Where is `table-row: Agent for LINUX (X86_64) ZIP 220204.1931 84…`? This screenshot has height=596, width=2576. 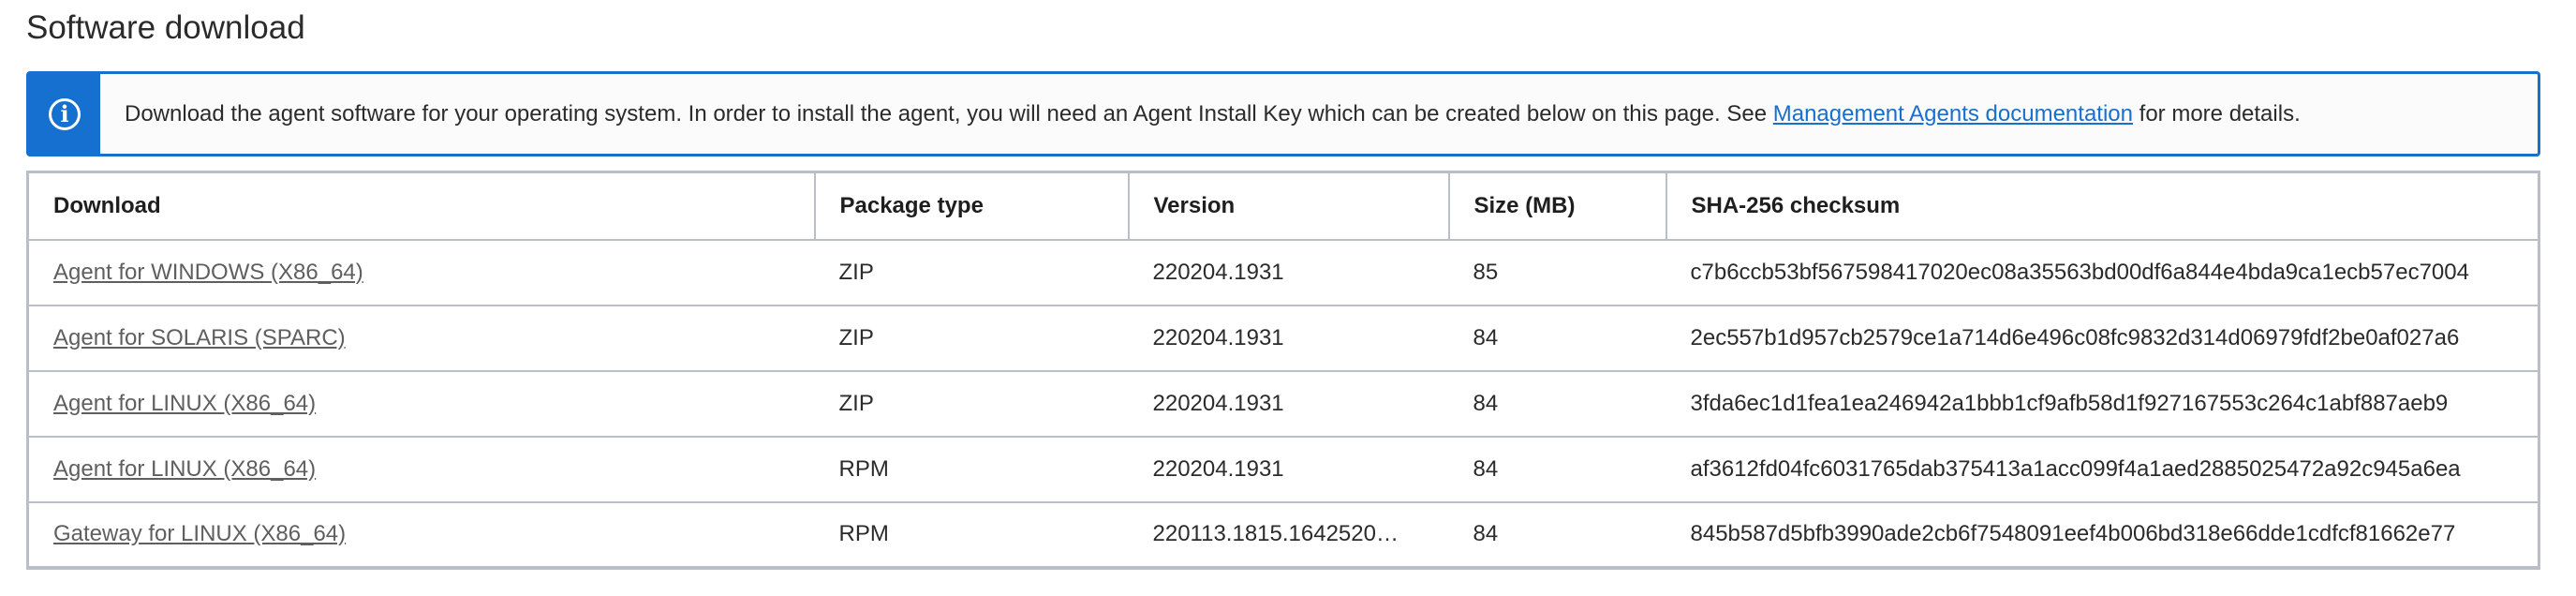 table-row: Agent for LINUX (X86_64) ZIP 220204.1931 84… is located at coordinates (1283, 403).